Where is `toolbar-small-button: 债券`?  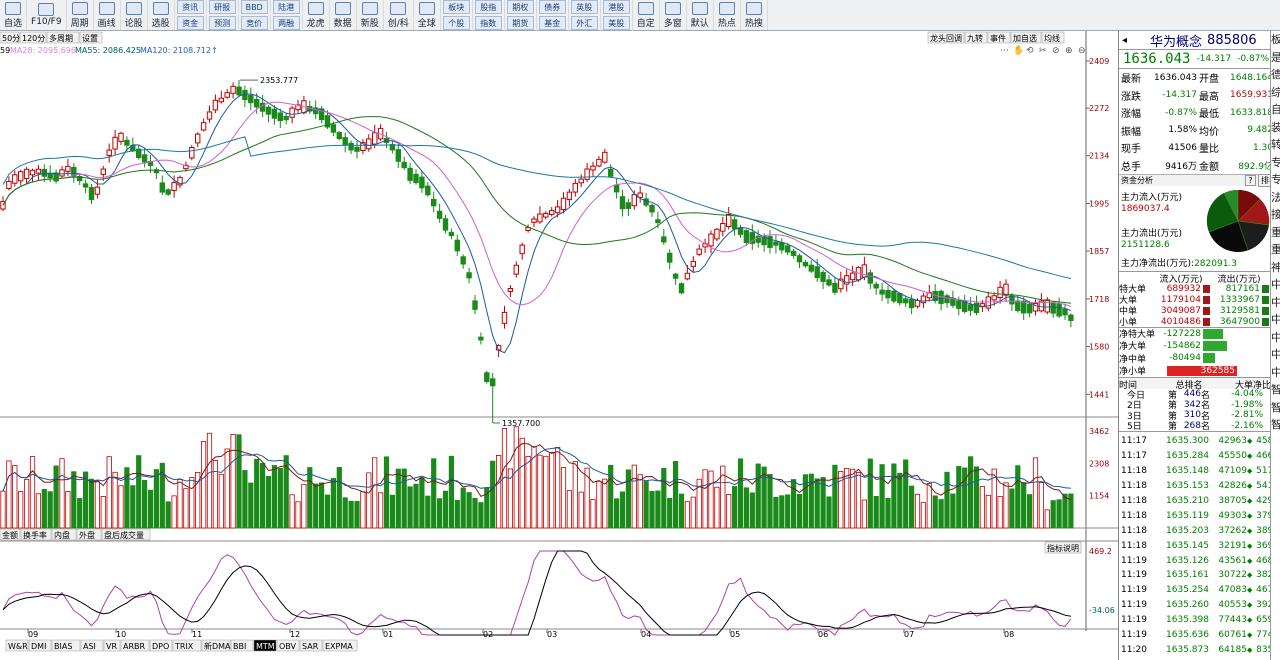 toolbar-small-button: 债券 is located at coordinates (552, 7).